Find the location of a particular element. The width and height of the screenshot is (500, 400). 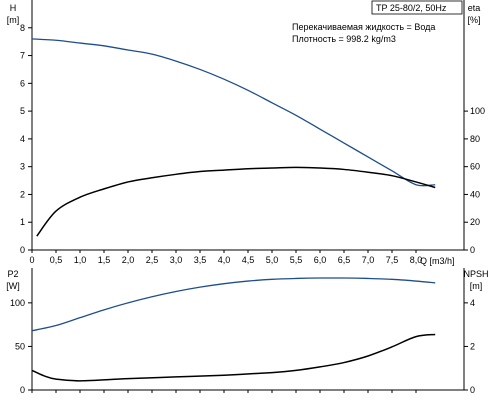

right-y-tick-label-0-5: 100 is located at coordinates (477, 111).